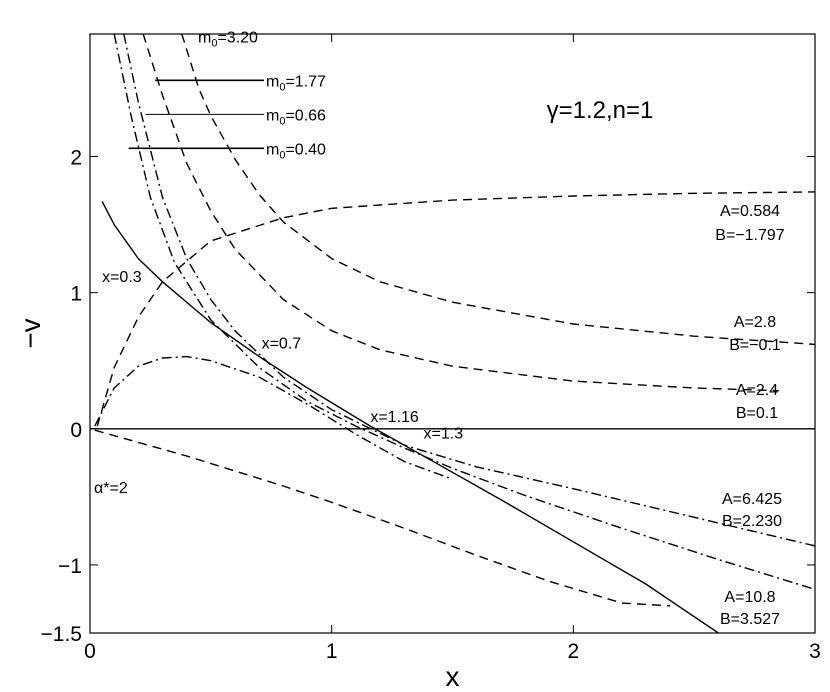  What do you see at coordinates (282, 344) in the screenshot?
I see `point-label: x=0.7` at bounding box center [282, 344].